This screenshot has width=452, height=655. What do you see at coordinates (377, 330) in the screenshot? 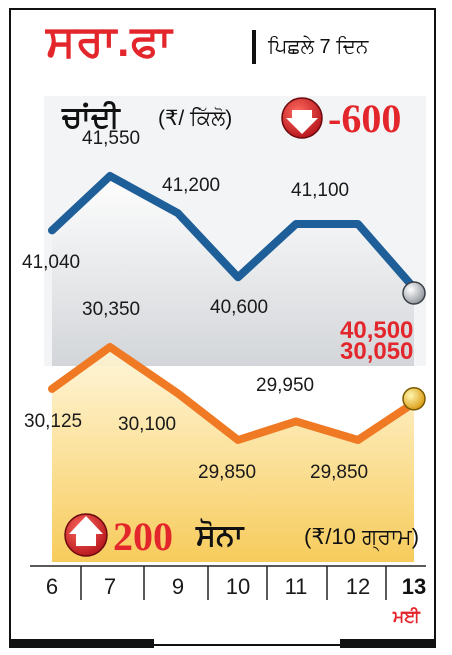
I see `silver-data-label: 40,500` at bounding box center [377, 330].